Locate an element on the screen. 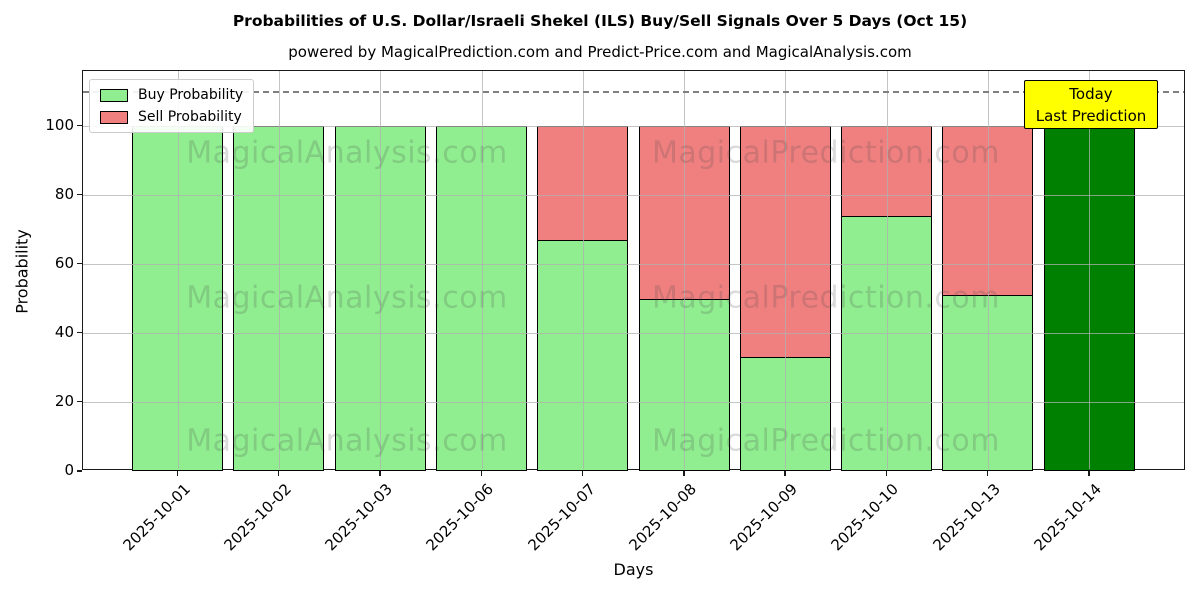 This screenshot has width=1200, height=600. y-tick-label-0: 0 is located at coordinates (69, 470).